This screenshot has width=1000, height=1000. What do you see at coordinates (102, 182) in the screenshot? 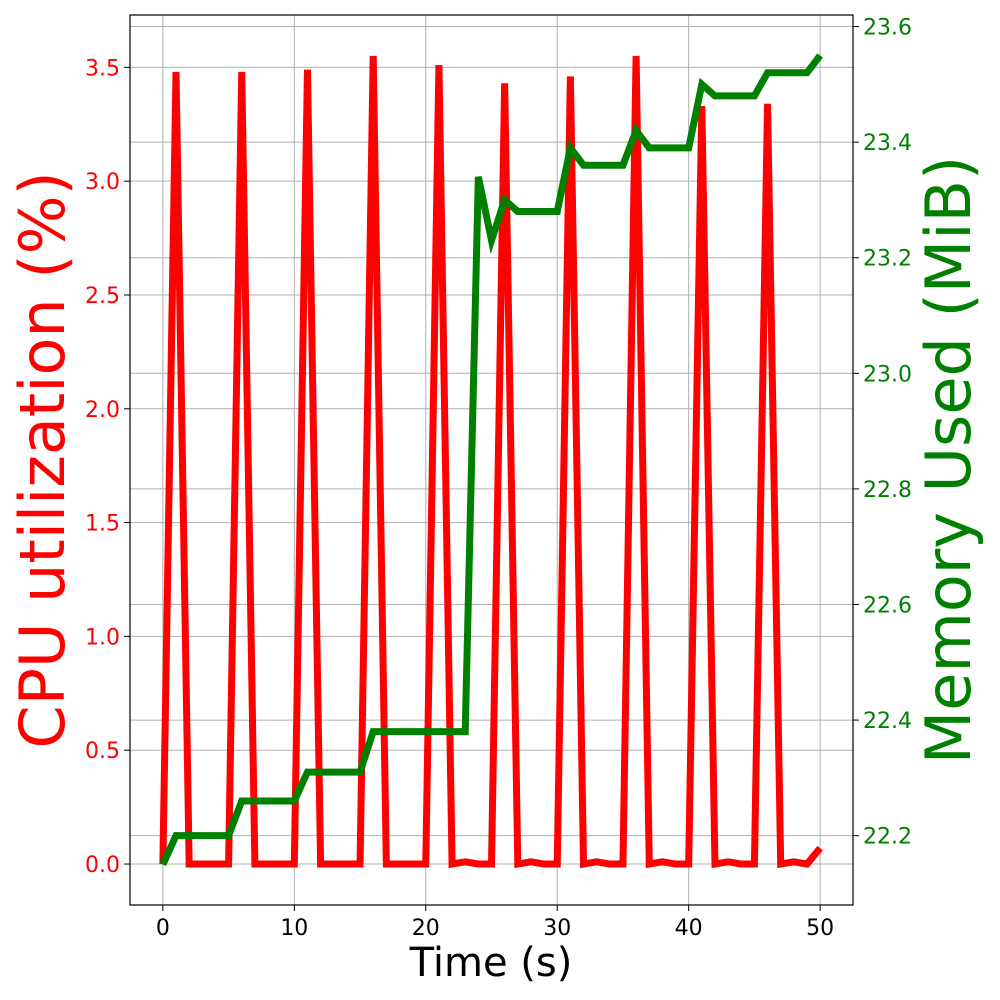
I see `left-y-tick-label: 3.0` at bounding box center [102, 182].